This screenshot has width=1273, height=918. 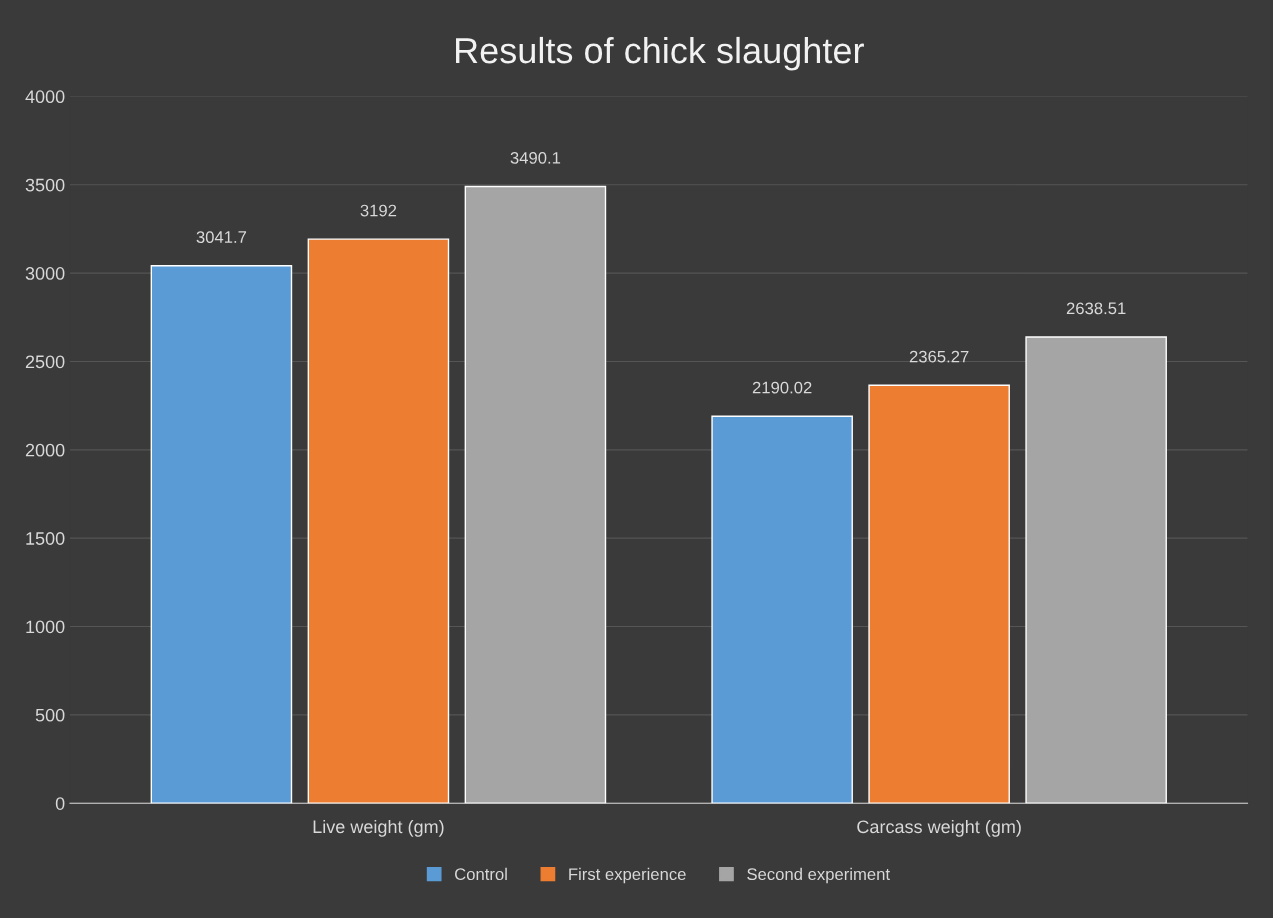 I want to click on data-label: 2365.27, so click(x=939, y=356).